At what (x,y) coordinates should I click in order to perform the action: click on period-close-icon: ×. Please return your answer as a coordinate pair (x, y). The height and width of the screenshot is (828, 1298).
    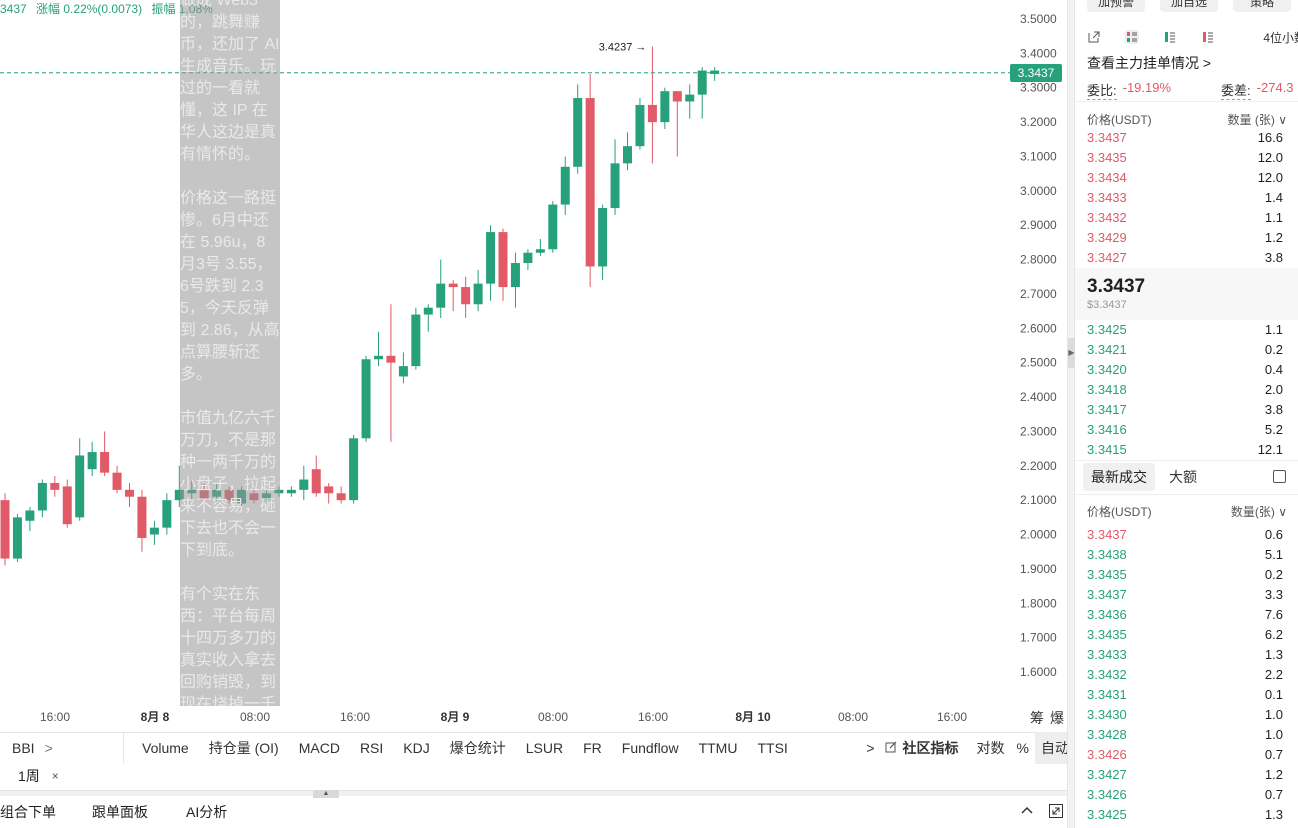
    Looking at the image, I should click on (55, 776).